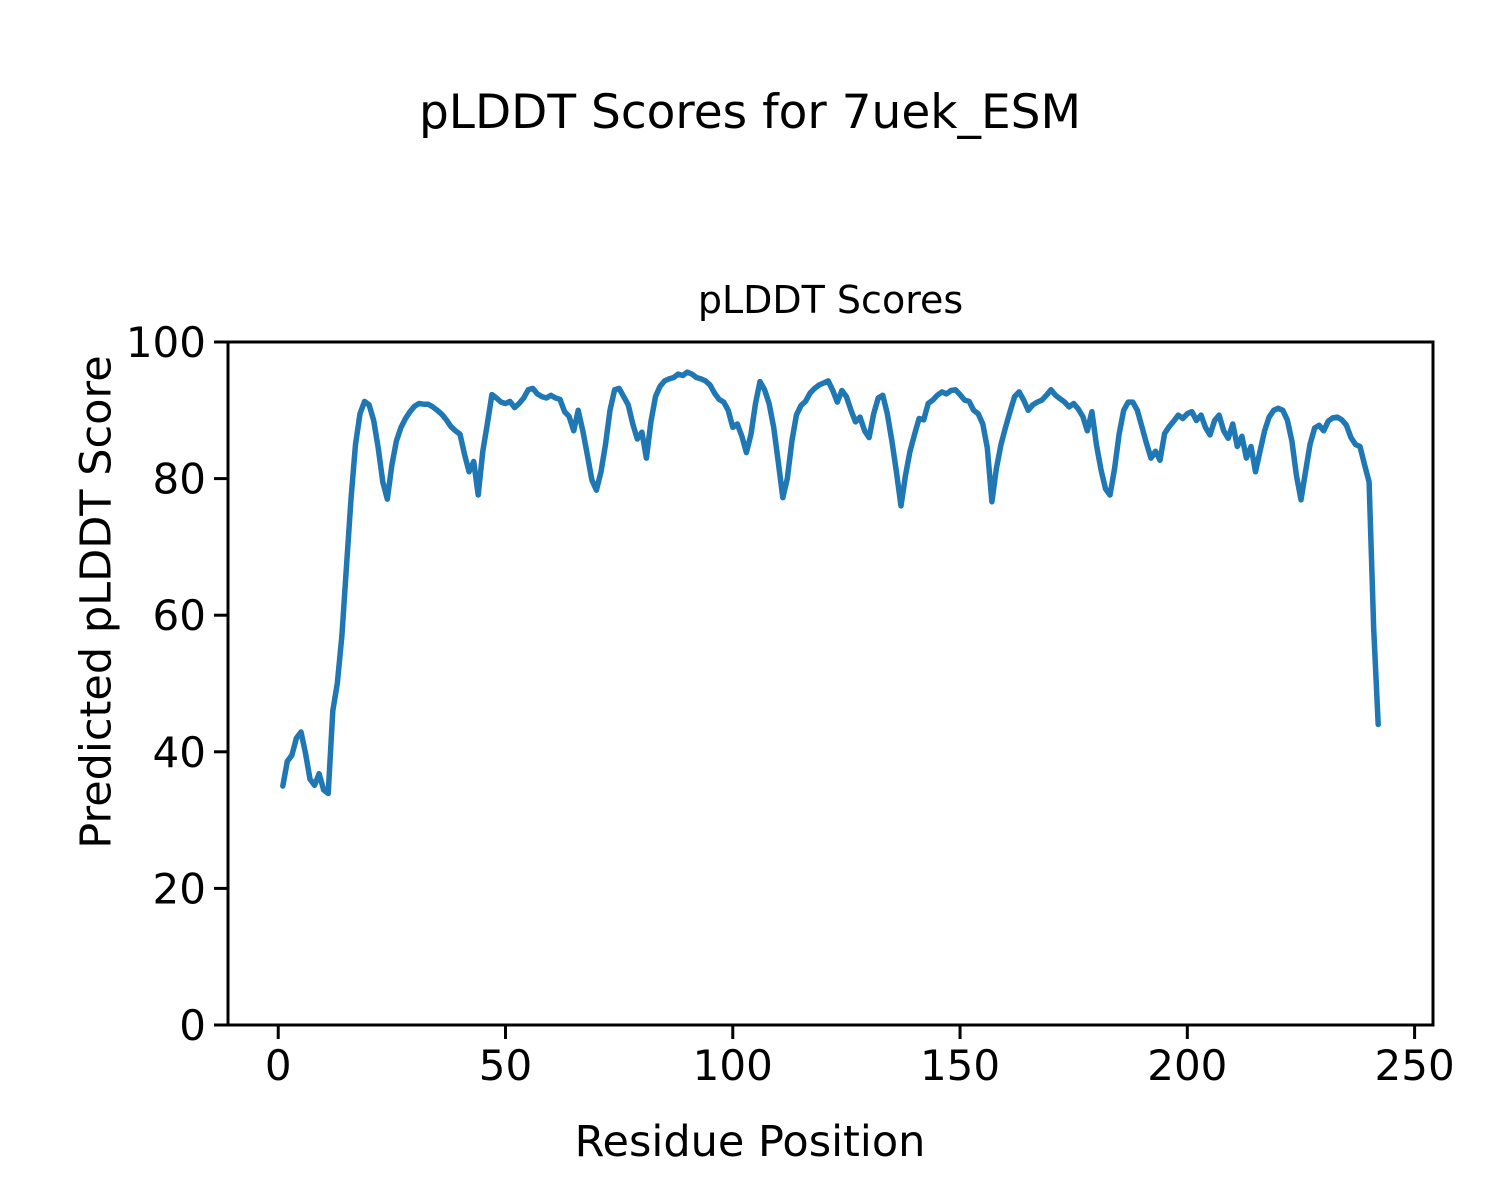 The width and height of the screenshot is (1500, 1200). What do you see at coordinates (179, 888) in the screenshot?
I see `y-tick-label: 20` at bounding box center [179, 888].